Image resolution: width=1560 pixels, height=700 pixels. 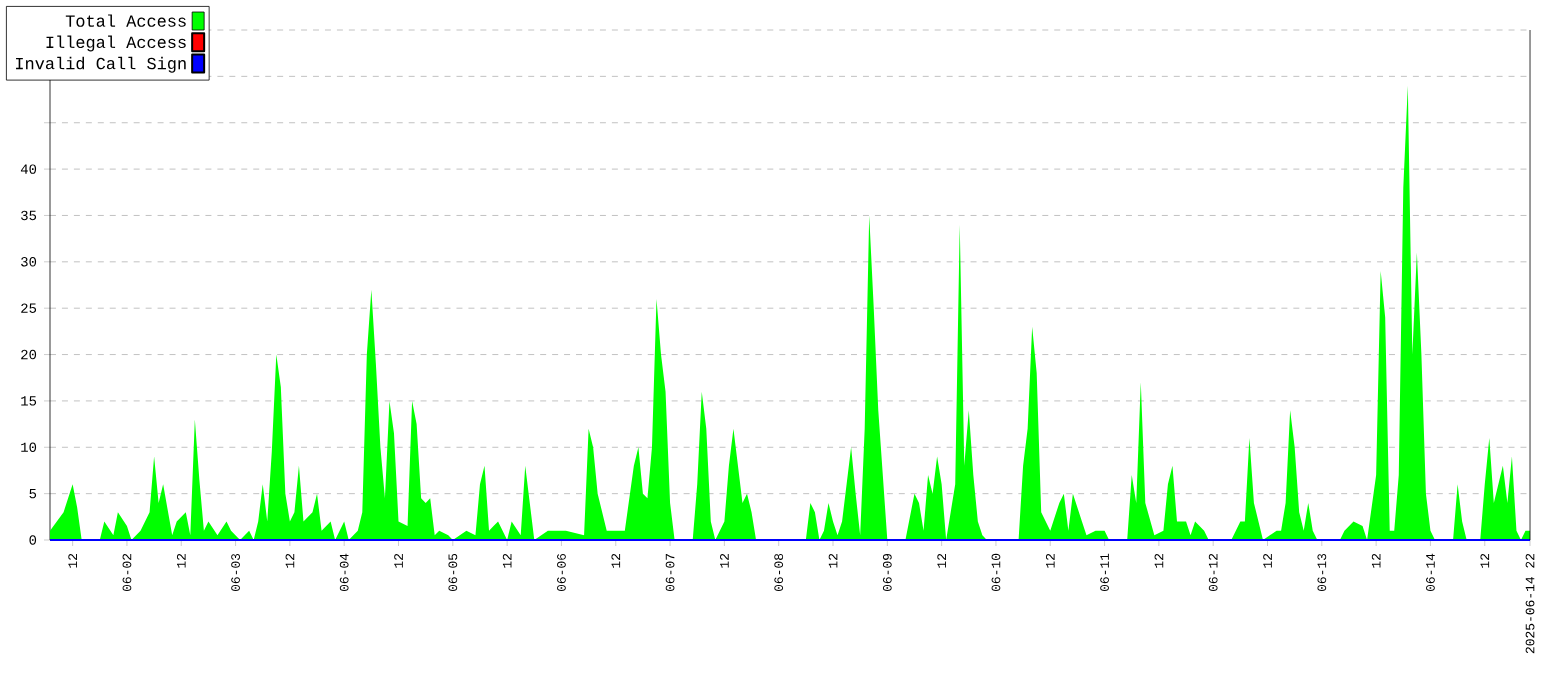 I want to click on legend-label: Invalid Call Sign, so click(x=101, y=64).